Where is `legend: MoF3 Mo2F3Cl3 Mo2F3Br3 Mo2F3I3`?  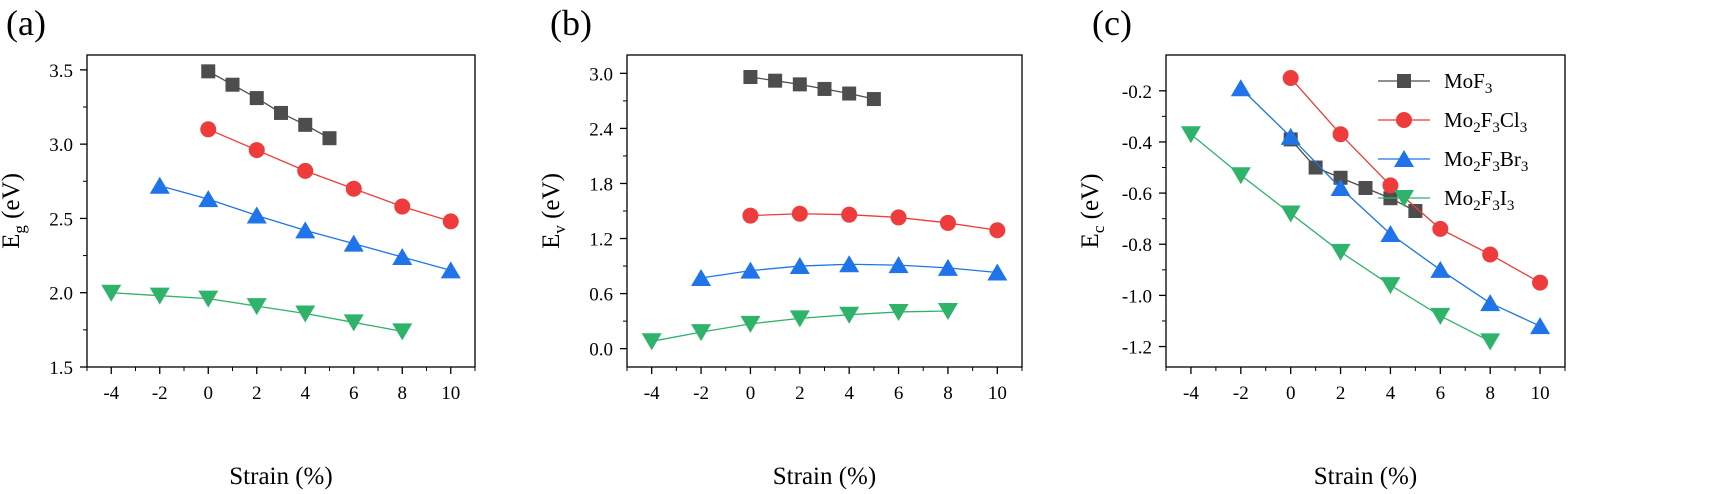
legend: MoF3 Mo2F3Cl3 Mo2F3Br3 Mo2F3I3 is located at coordinates (1453, 141).